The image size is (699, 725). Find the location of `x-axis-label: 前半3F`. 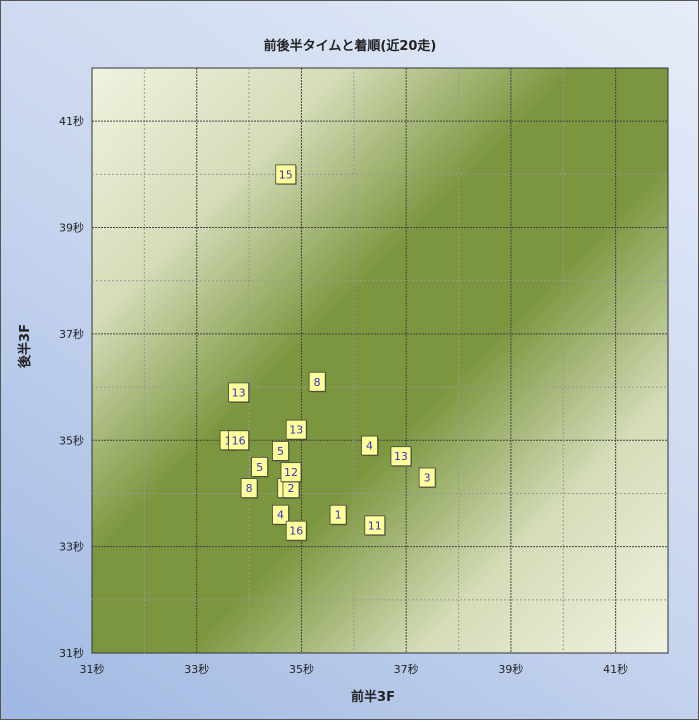

x-axis-label: 前半3F is located at coordinates (373, 697).